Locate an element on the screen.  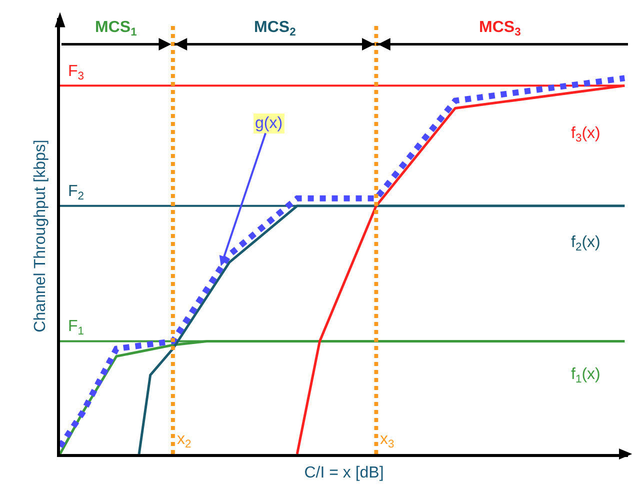
y-axis-title: Channel Throughput [kbps] is located at coordinates (41, 236).